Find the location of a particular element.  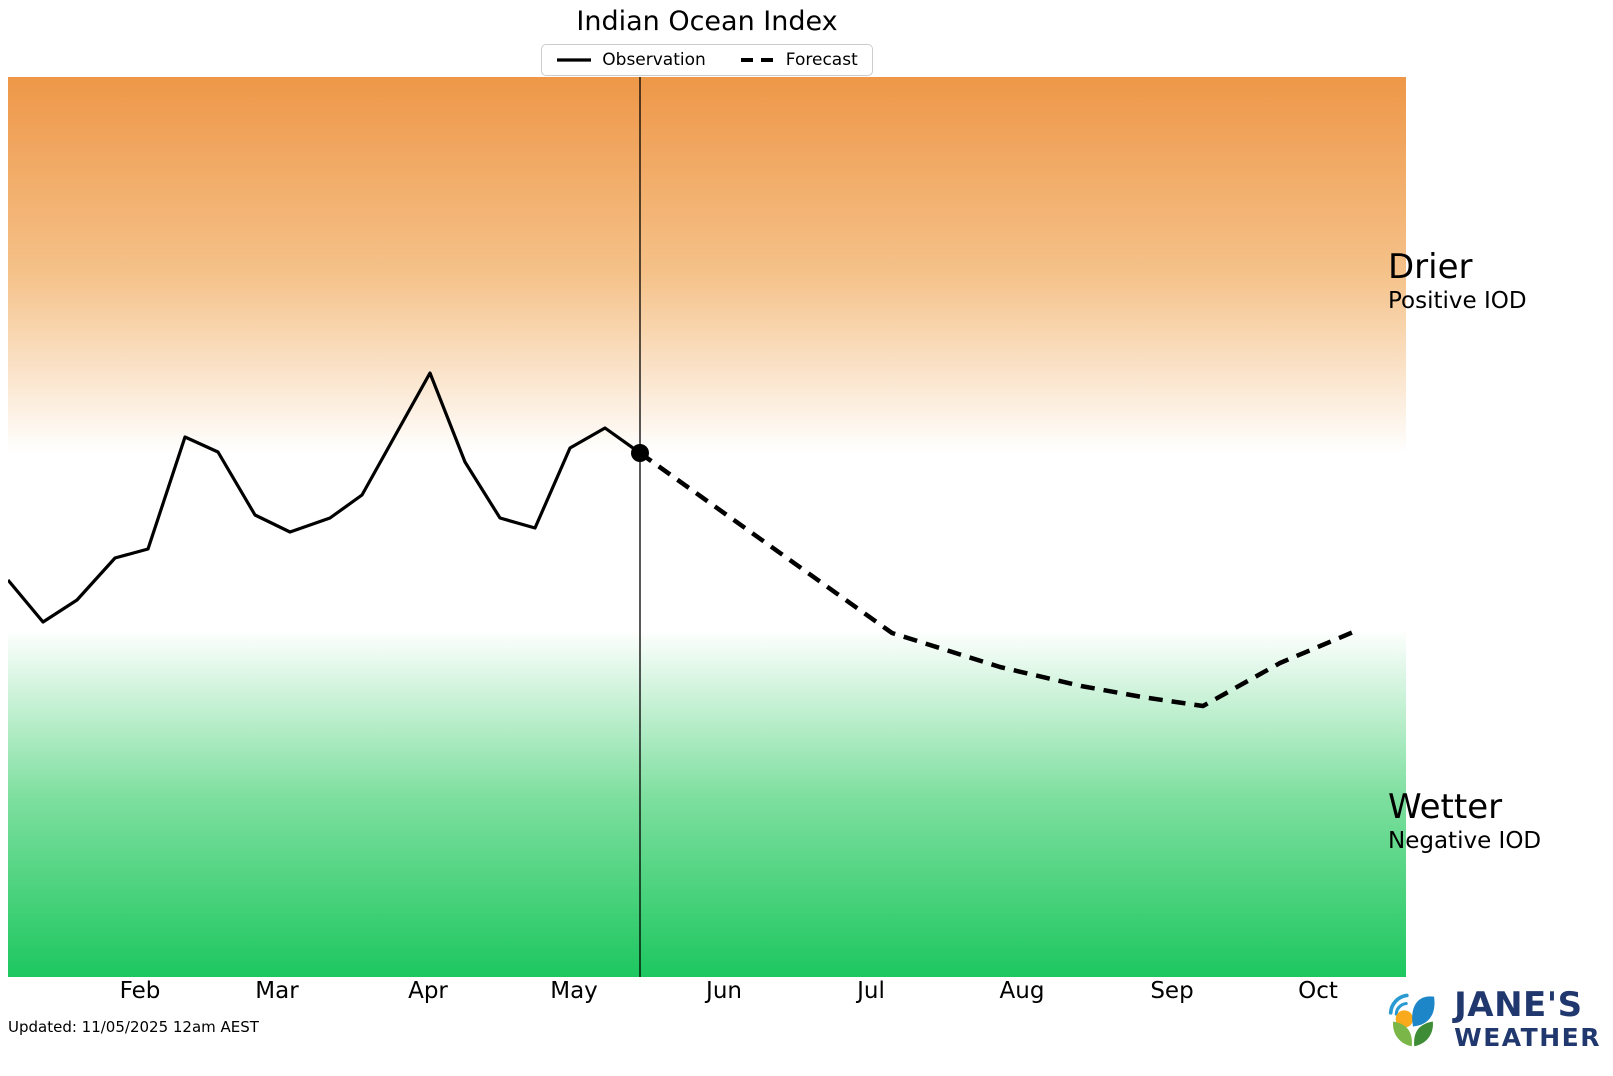

legend-item-observation: Observation is located at coordinates (631, 60).